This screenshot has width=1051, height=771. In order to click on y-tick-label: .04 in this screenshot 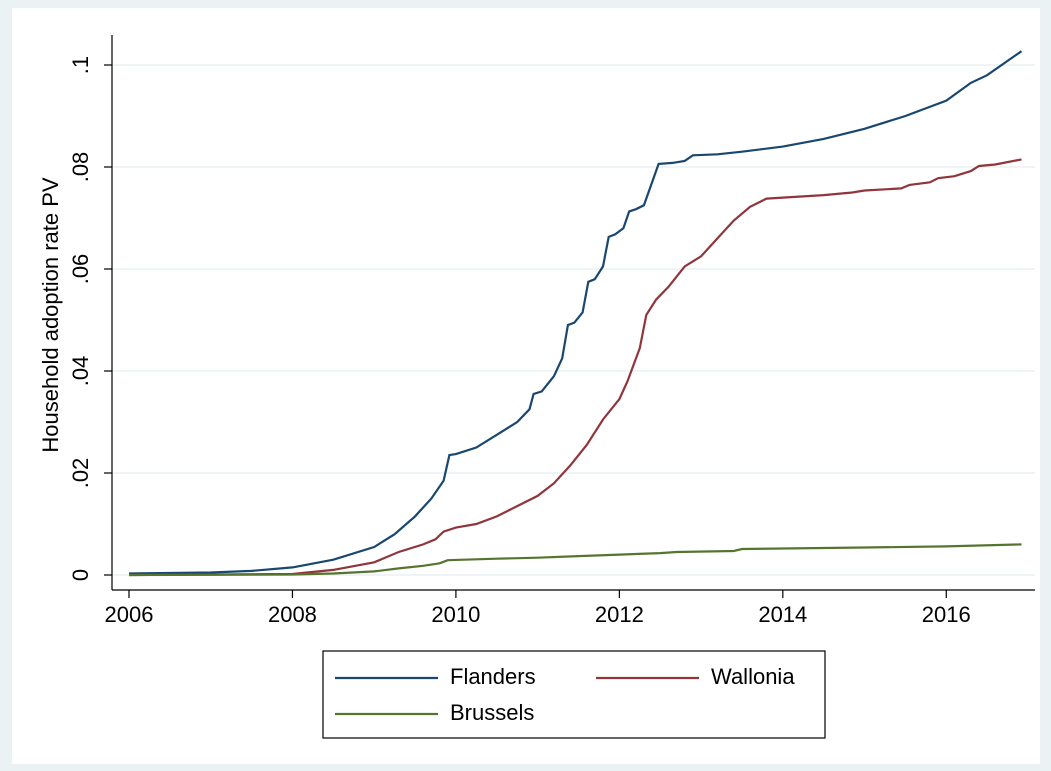, I will do `click(80, 371)`.